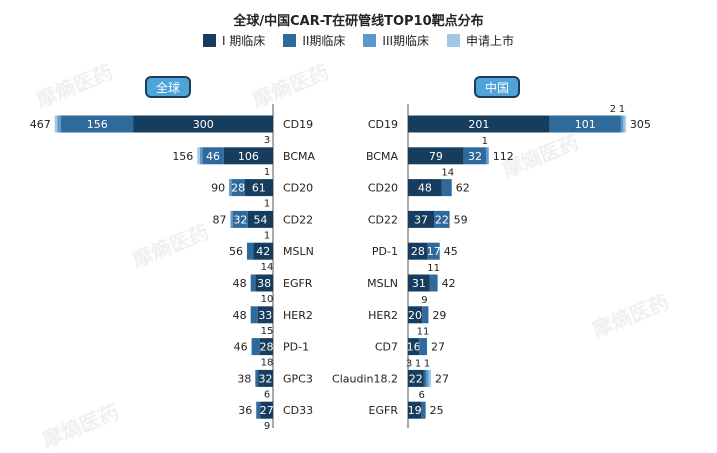 This screenshot has width=717, height=453. What do you see at coordinates (382, 156) in the screenshot?
I see `china-category-label: BCMA` at bounding box center [382, 156].